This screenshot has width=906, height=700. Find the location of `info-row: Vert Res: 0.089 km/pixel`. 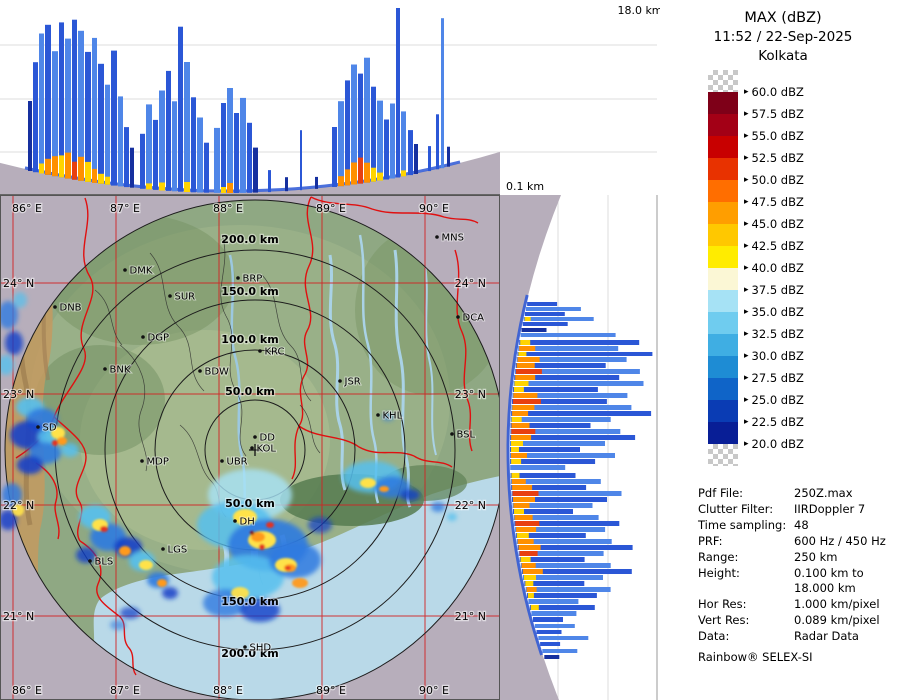

info-row: Vert Res: 0.089 km/pixel is located at coordinates (801, 620).